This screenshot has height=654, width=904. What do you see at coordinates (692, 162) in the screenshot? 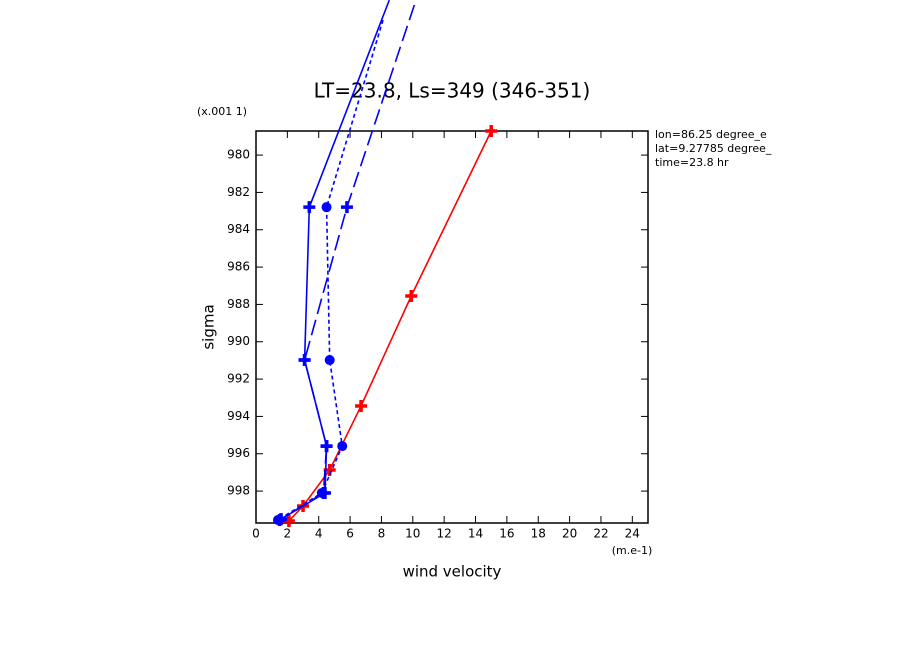
I see `annotation: time=23.8 hr` at bounding box center [692, 162].